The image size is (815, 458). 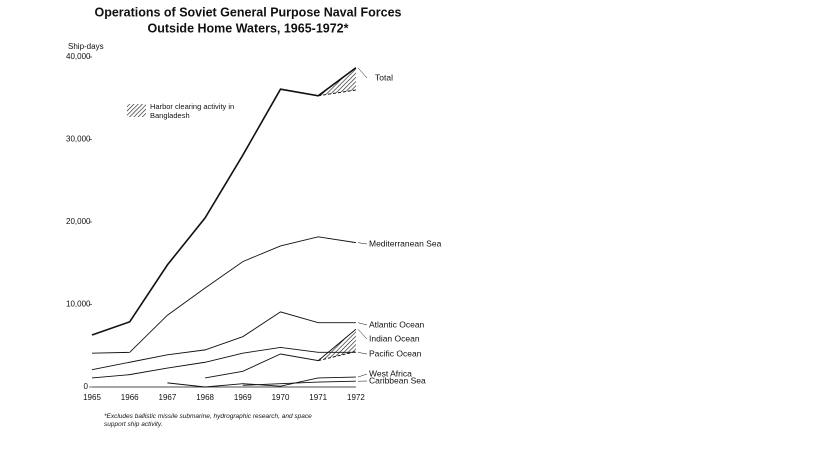 What do you see at coordinates (136, 110) in the screenshot?
I see `legend-swatch` at bounding box center [136, 110].